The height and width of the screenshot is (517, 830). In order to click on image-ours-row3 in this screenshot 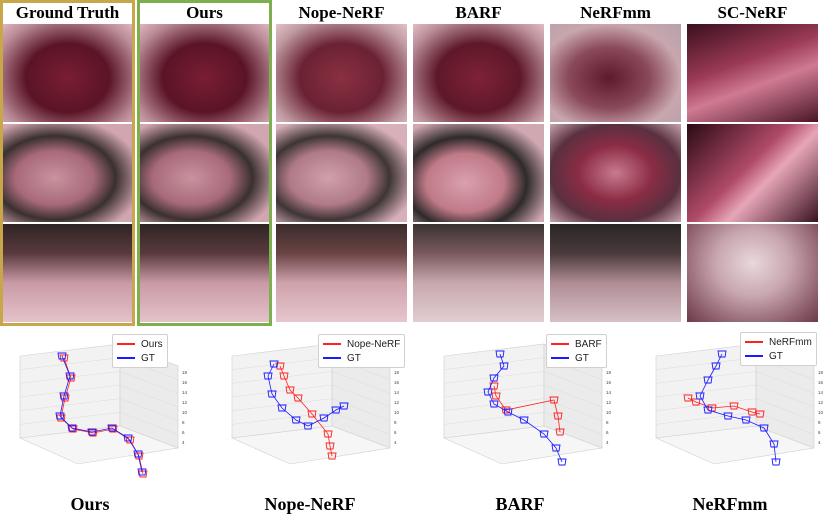, I will do `click(204, 273)`.